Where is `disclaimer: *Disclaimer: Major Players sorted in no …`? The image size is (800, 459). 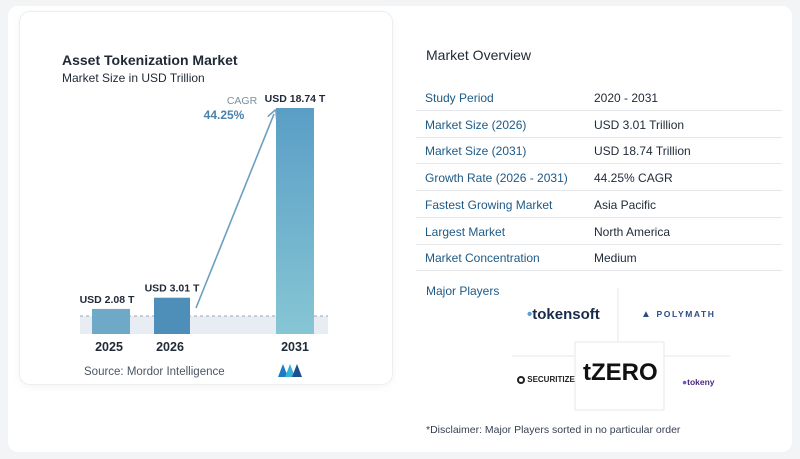 disclaimer: *Disclaimer: Major Players sorted in no … is located at coordinates (553, 430).